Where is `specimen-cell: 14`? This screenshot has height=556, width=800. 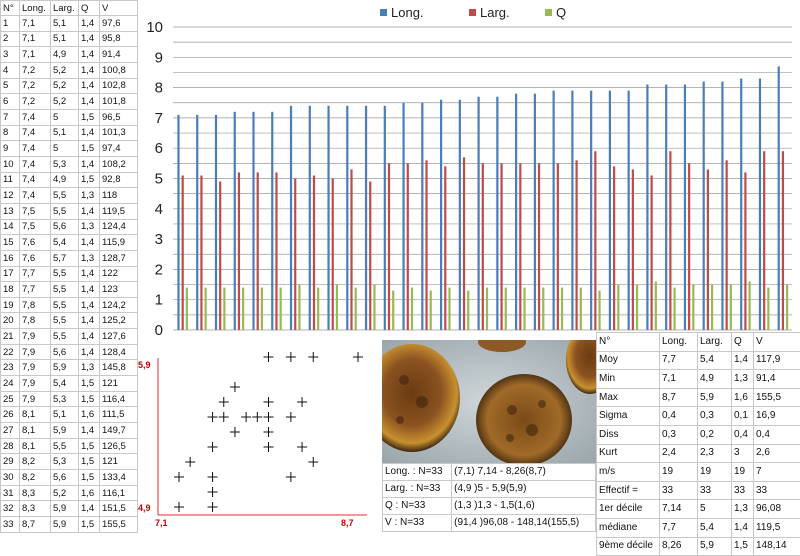
specimen-cell: 14 is located at coordinates (10, 227).